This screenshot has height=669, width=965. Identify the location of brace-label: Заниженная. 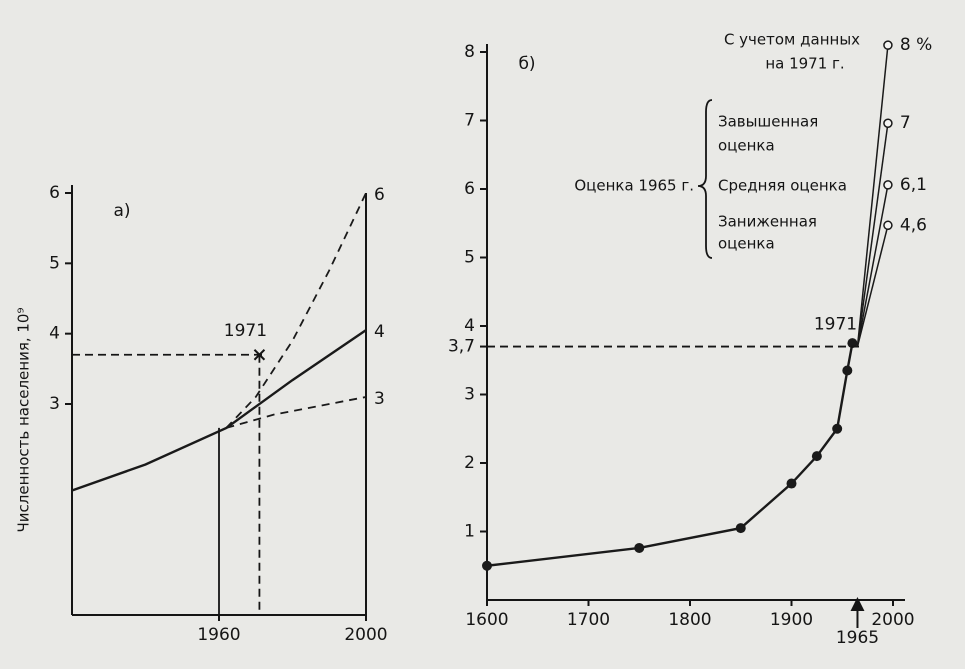
(767, 222).